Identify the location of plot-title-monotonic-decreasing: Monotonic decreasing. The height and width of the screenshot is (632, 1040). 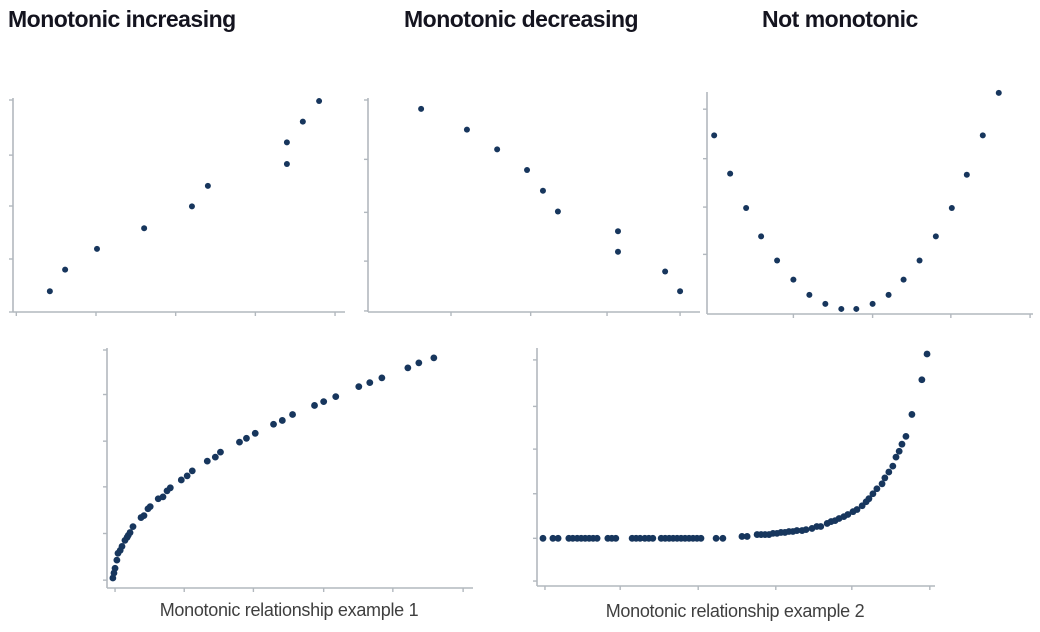
(521, 19).